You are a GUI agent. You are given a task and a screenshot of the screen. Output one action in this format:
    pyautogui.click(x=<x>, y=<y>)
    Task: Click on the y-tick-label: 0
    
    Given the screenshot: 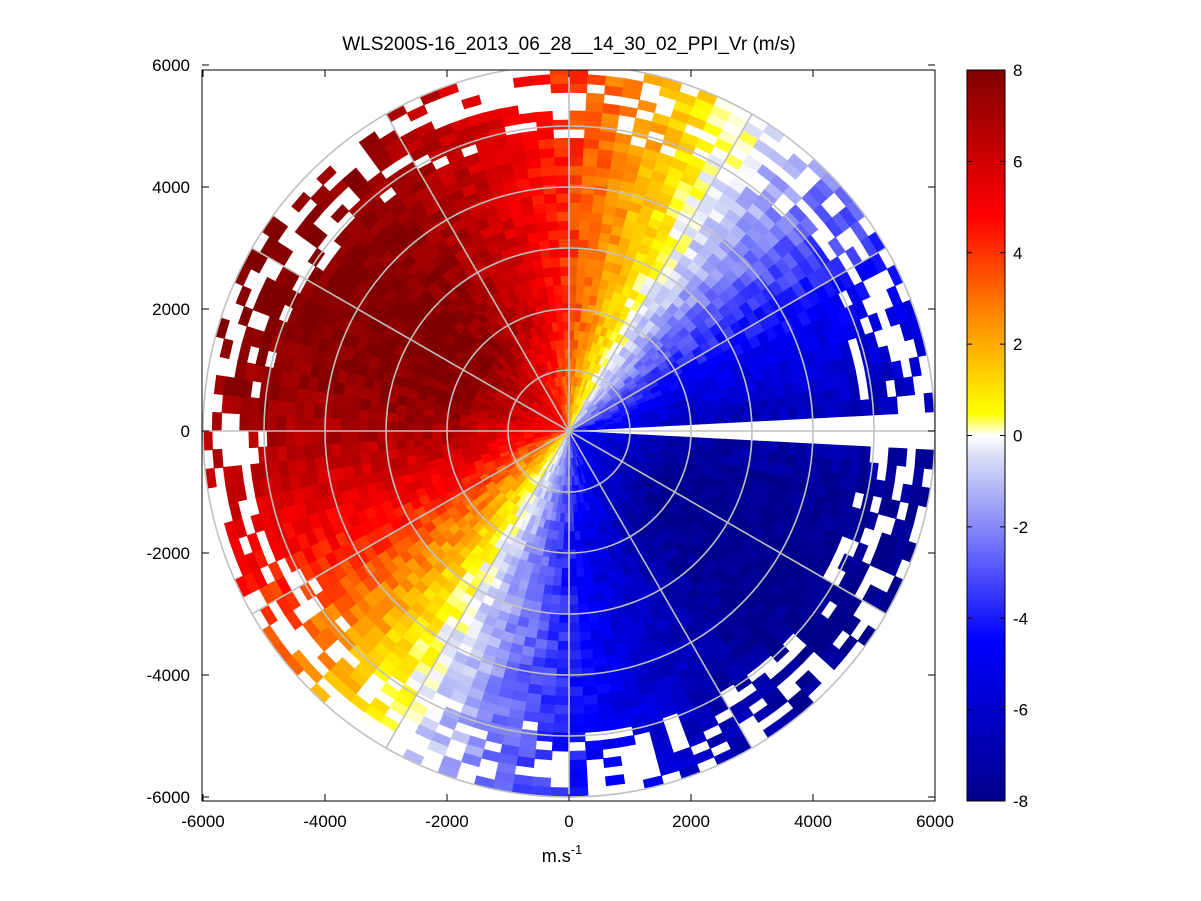 What is the action you would take?
    pyautogui.click(x=185, y=431)
    